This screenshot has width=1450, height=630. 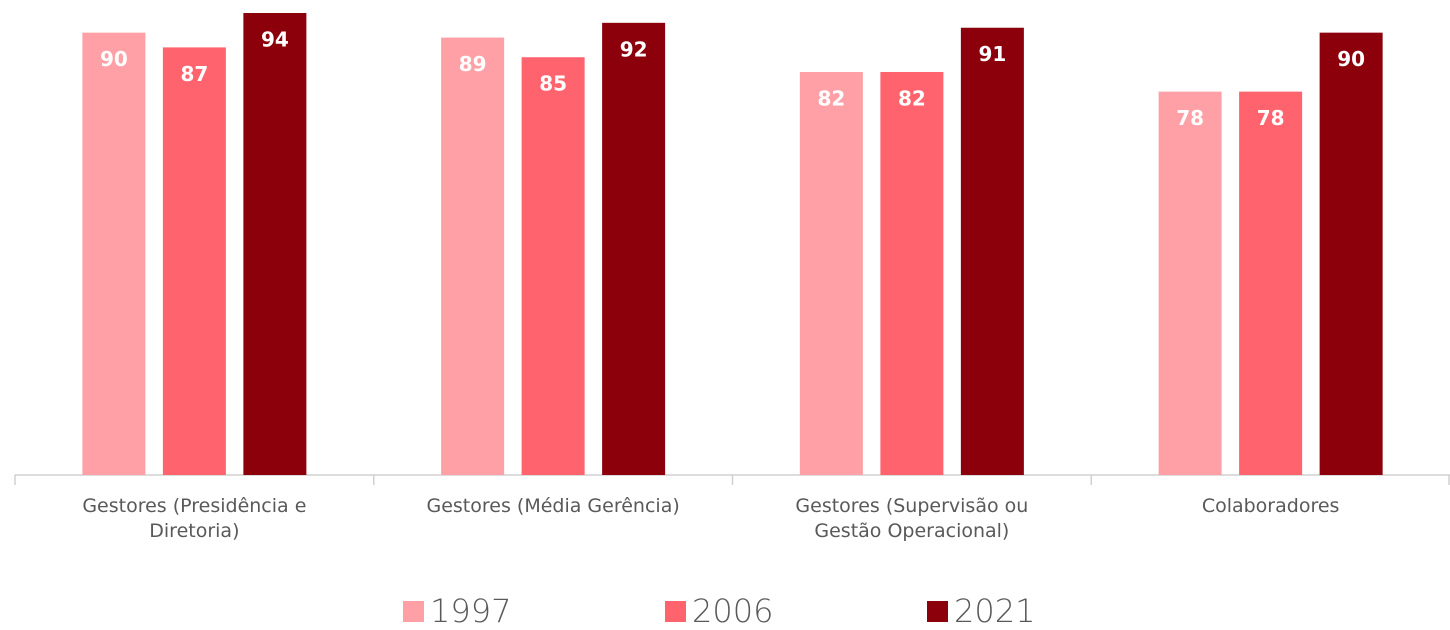 I want to click on x-tick-label: Colaboradores, so click(x=1270, y=506).